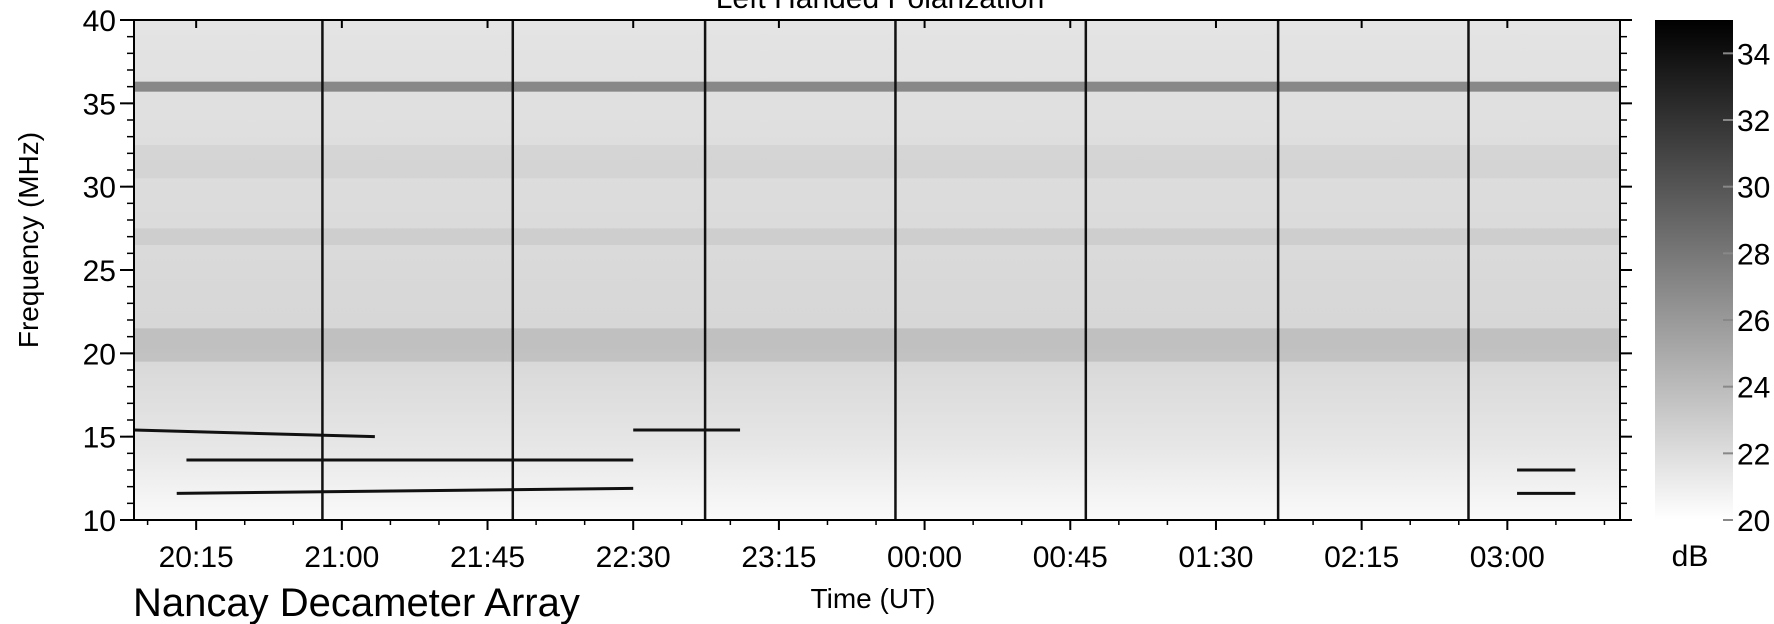 Image resolution: width=1774 pixels, height=624 pixels. I want to click on y-tick-label-2: 20, so click(99, 354).